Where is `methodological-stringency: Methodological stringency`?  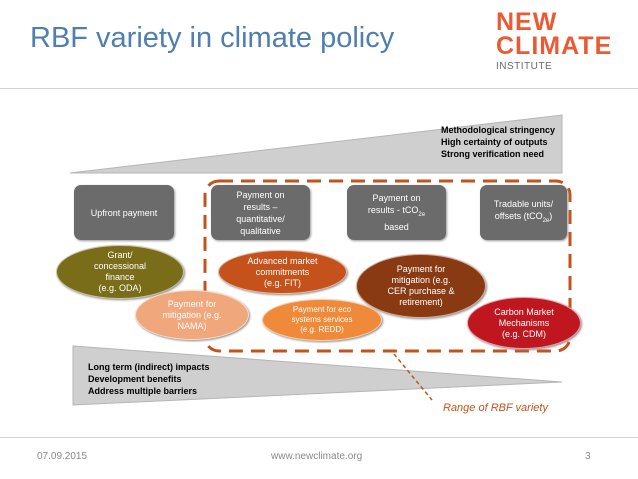
methodological-stringency: Methodological stringency is located at coordinates (498, 130).